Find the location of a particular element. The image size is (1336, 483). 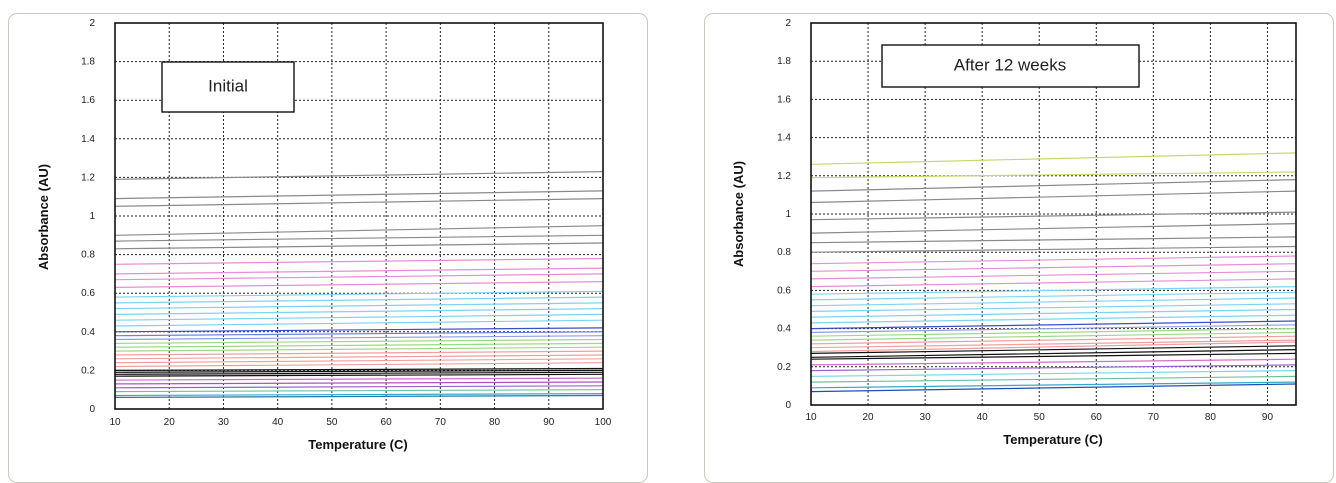

y-axis-title: Absorbance (AU) is located at coordinates (43, 217).